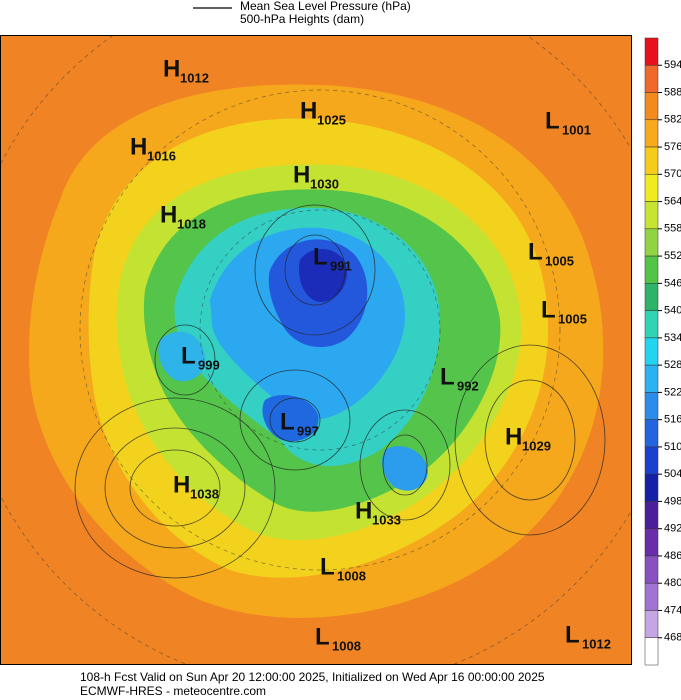 This screenshot has width=681, height=700. What do you see at coordinates (672, 583) in the screenshot?
I see `colorbar-label: 480` at bounding box center [672, 583].